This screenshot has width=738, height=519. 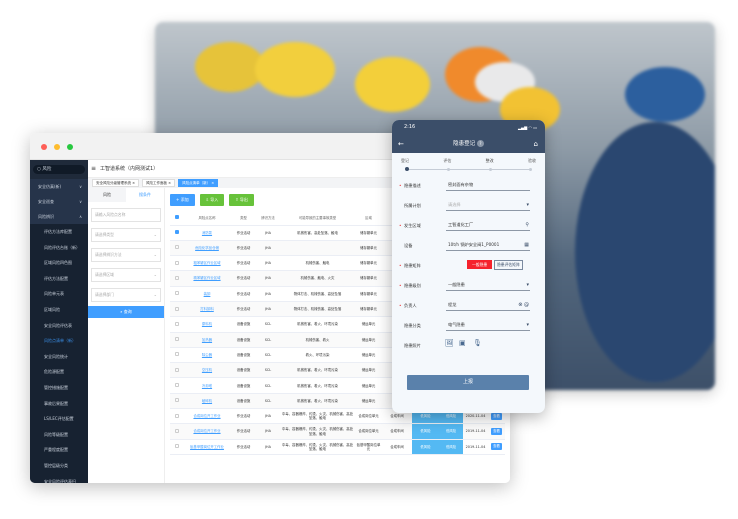 I want to click on sidebar-item: LS/LEC评估配置, so click(x=59, y=419).